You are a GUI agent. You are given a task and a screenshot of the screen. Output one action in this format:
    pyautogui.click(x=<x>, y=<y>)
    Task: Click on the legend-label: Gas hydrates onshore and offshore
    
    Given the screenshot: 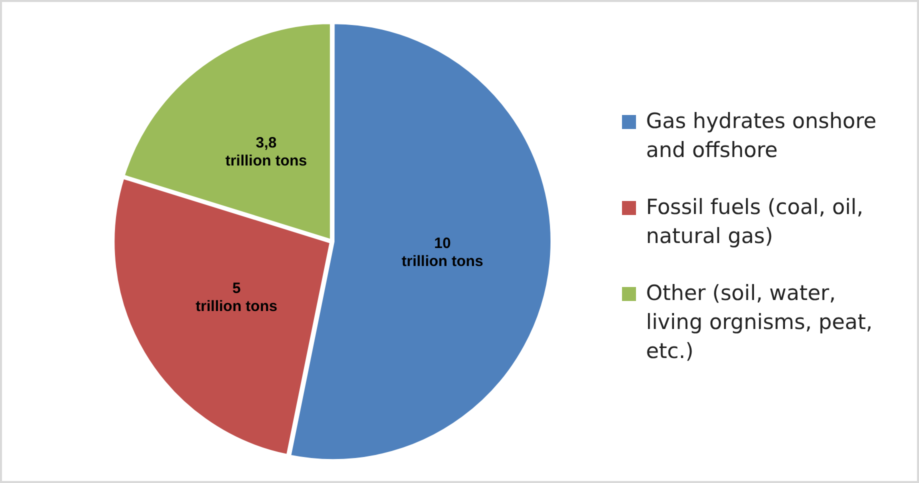 What is the action you would take?
    pyautogui.click(x=762, y=136)
    